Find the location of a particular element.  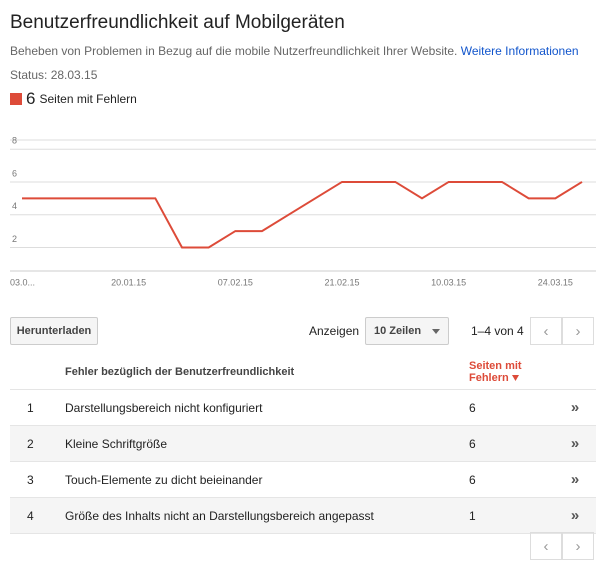

dropdown-icon is located at coordinates (436, 331).